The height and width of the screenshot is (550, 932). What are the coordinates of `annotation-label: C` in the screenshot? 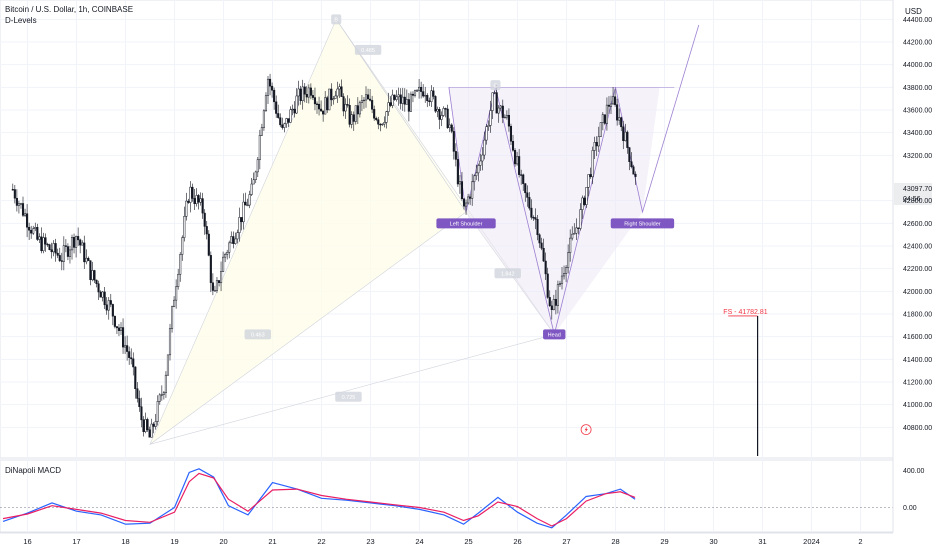 It's located at (495, 86).